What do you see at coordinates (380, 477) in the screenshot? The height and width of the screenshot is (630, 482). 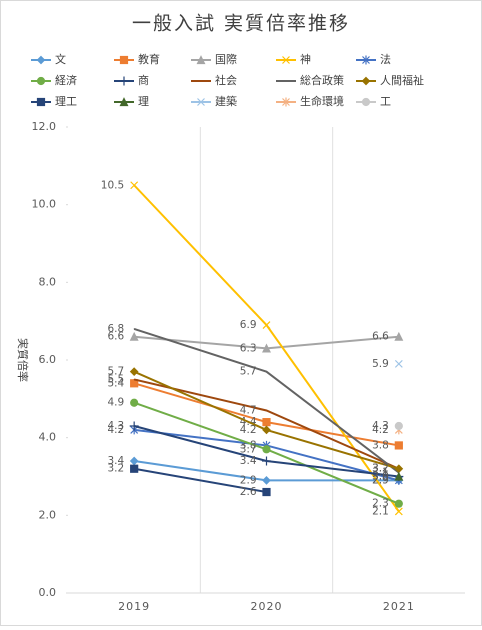 I see `data-label: 3.0` at bounding box center [380, 477].